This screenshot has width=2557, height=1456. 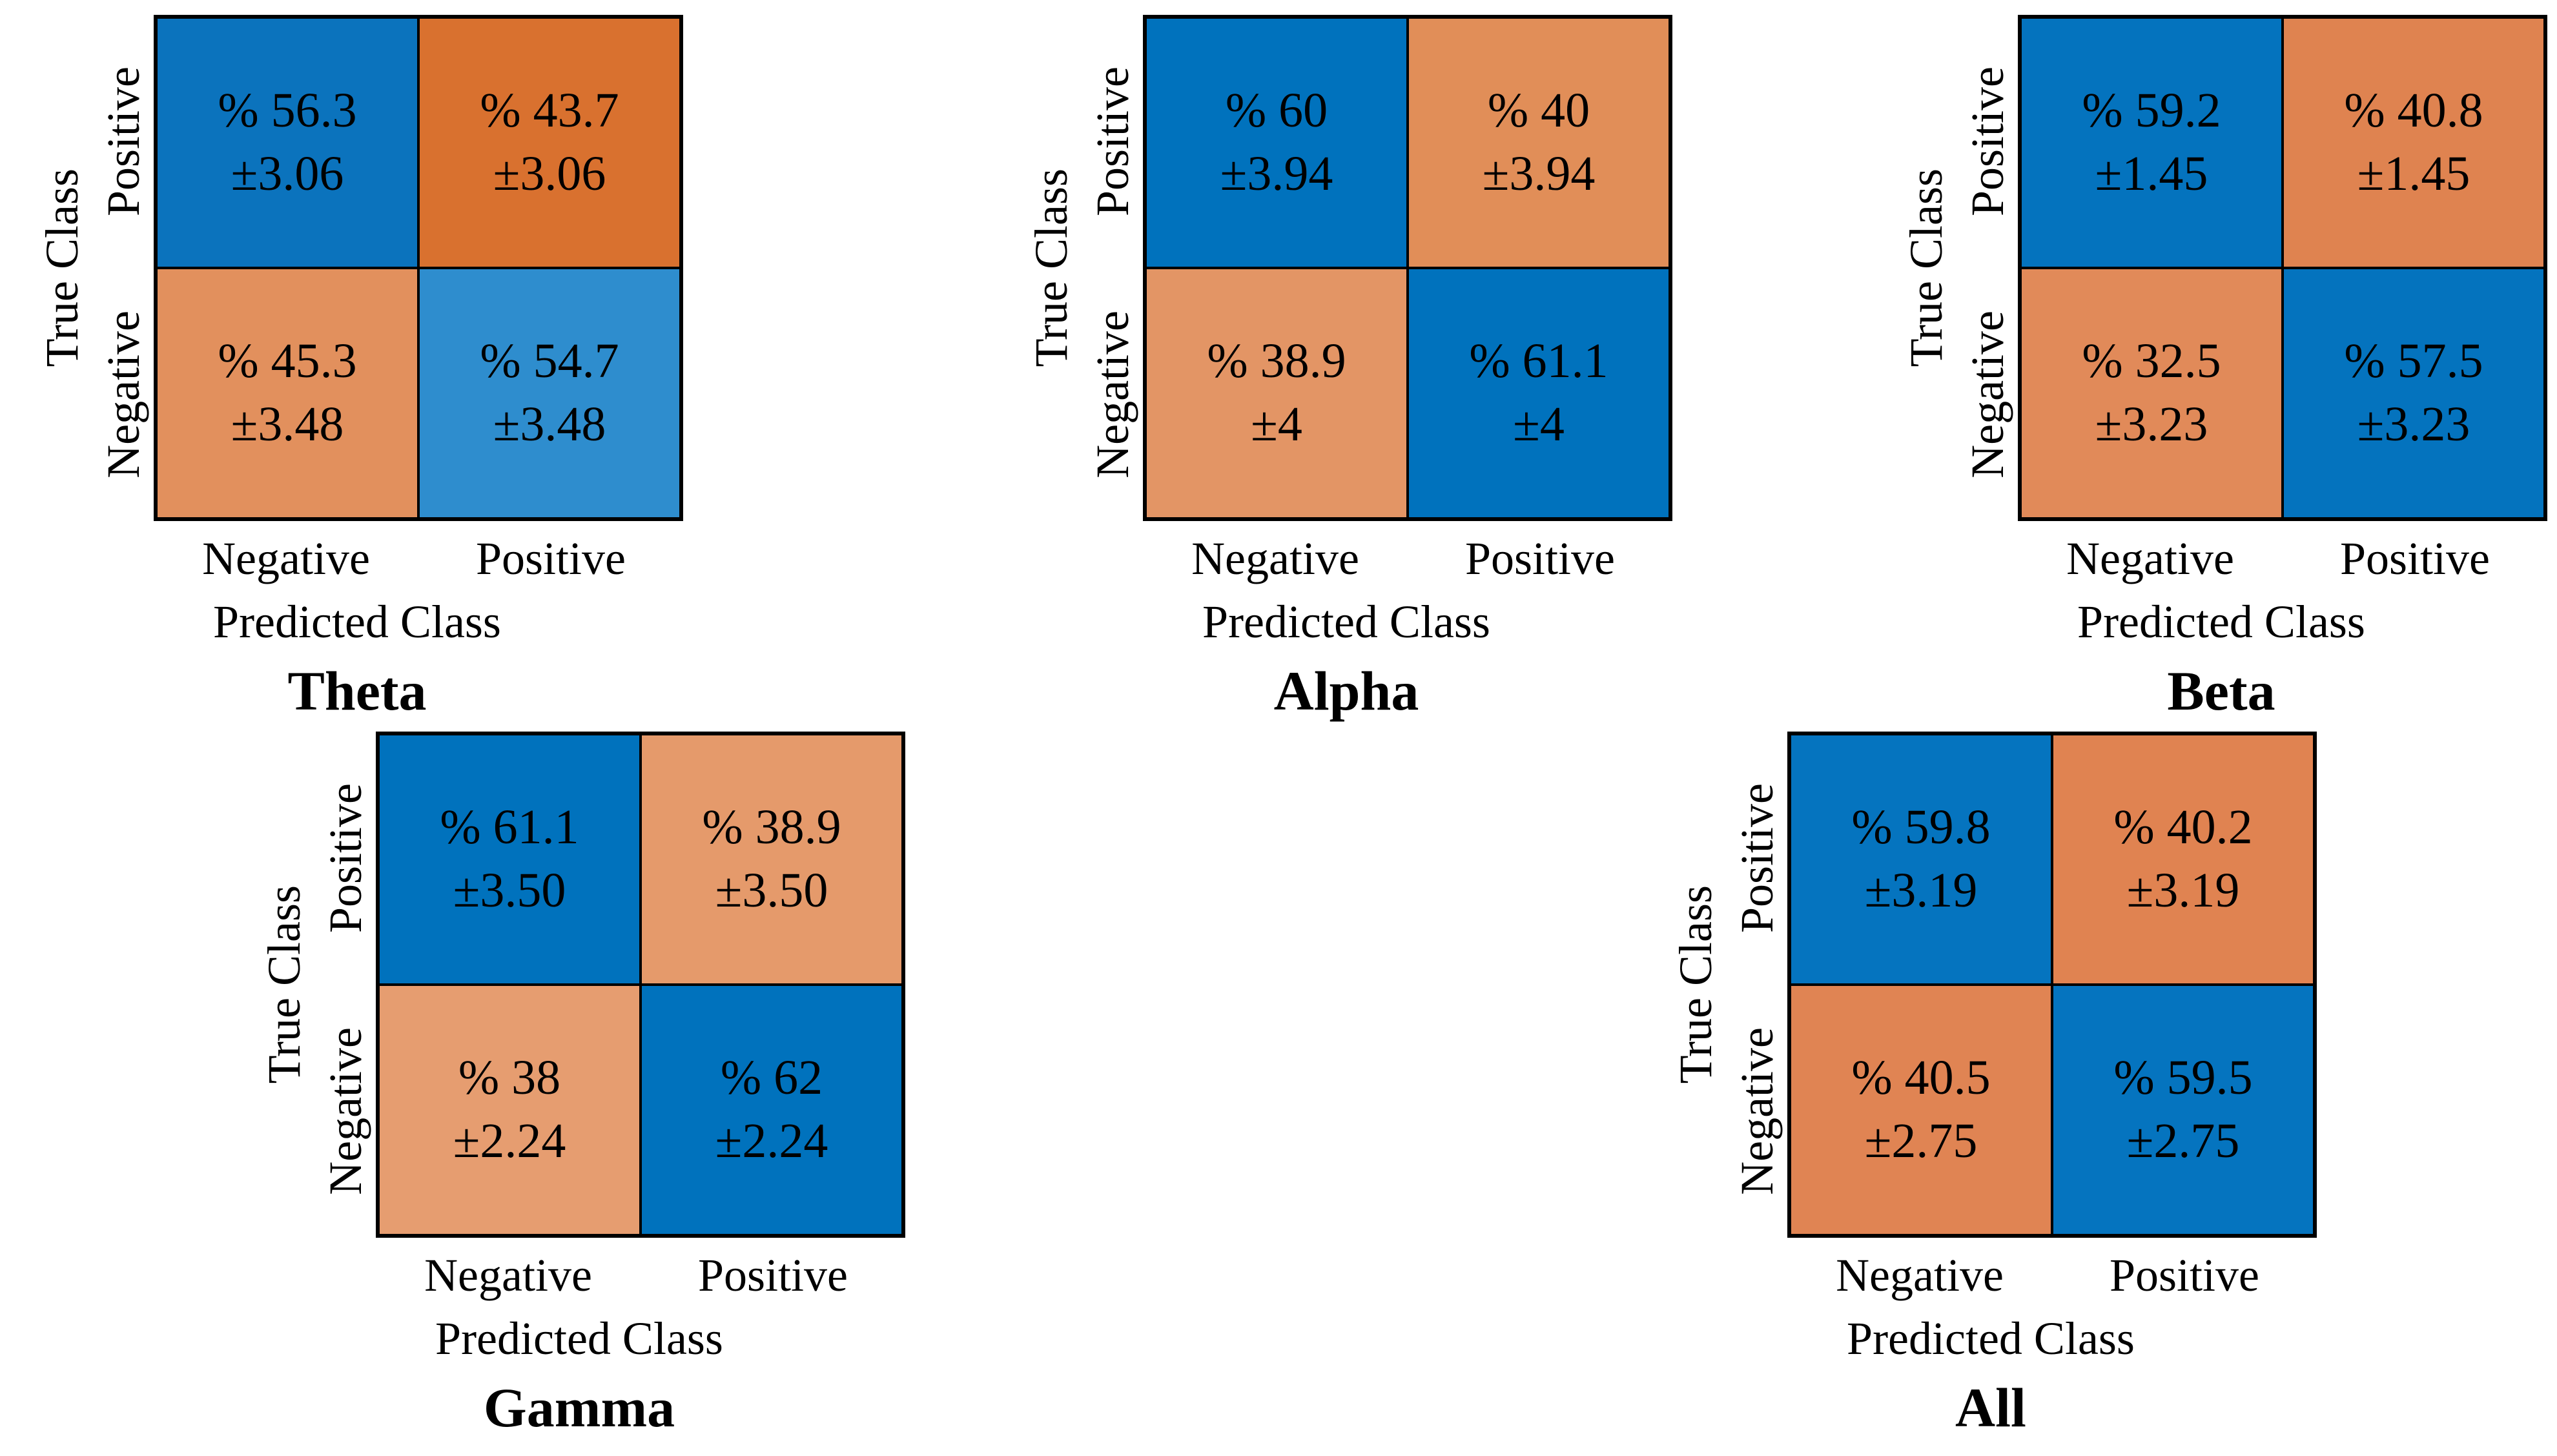 I want to click on cell-true-negative-pred-negative: % 32.5 ±3.23, so click(x=2151, y=393).